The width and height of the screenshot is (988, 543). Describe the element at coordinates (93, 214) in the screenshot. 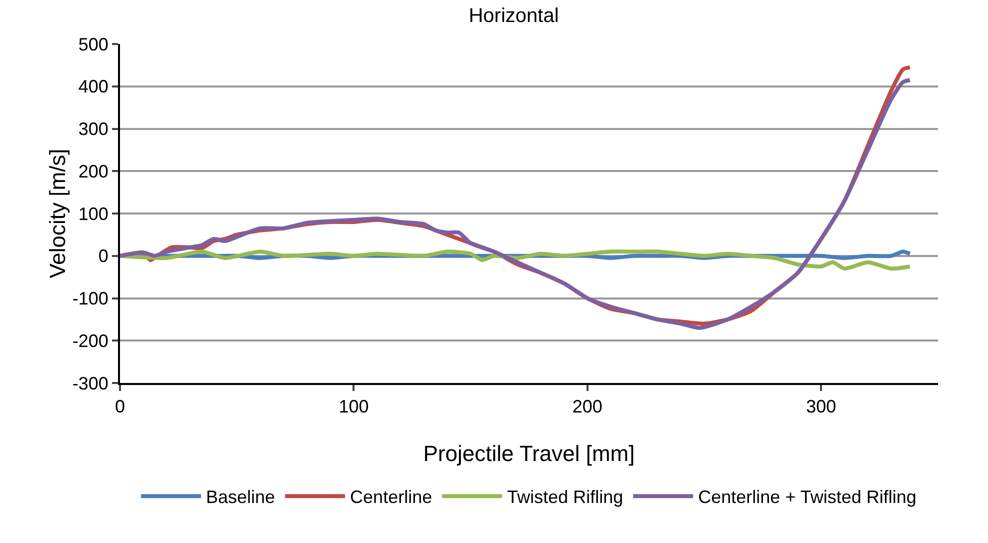

I see `y-tick-label: 100` at that location.